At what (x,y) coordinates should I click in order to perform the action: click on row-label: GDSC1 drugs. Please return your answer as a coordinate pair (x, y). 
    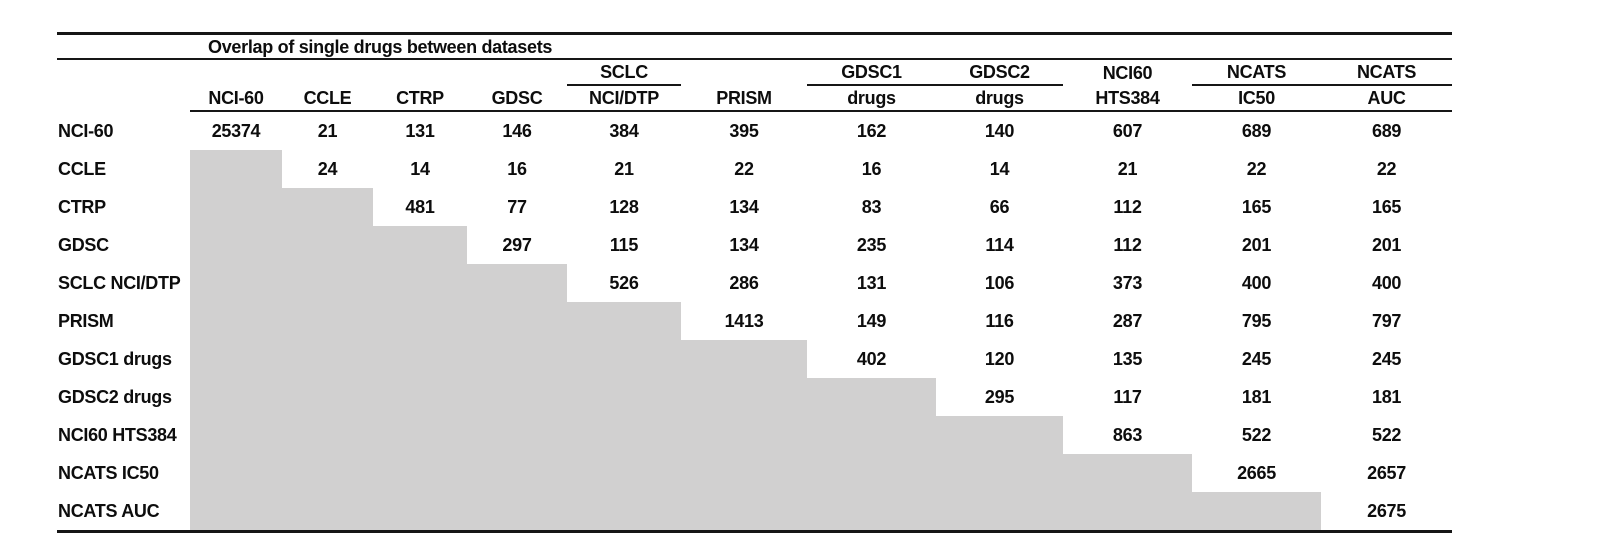
    Looking at the image, I should click on (115, 359).